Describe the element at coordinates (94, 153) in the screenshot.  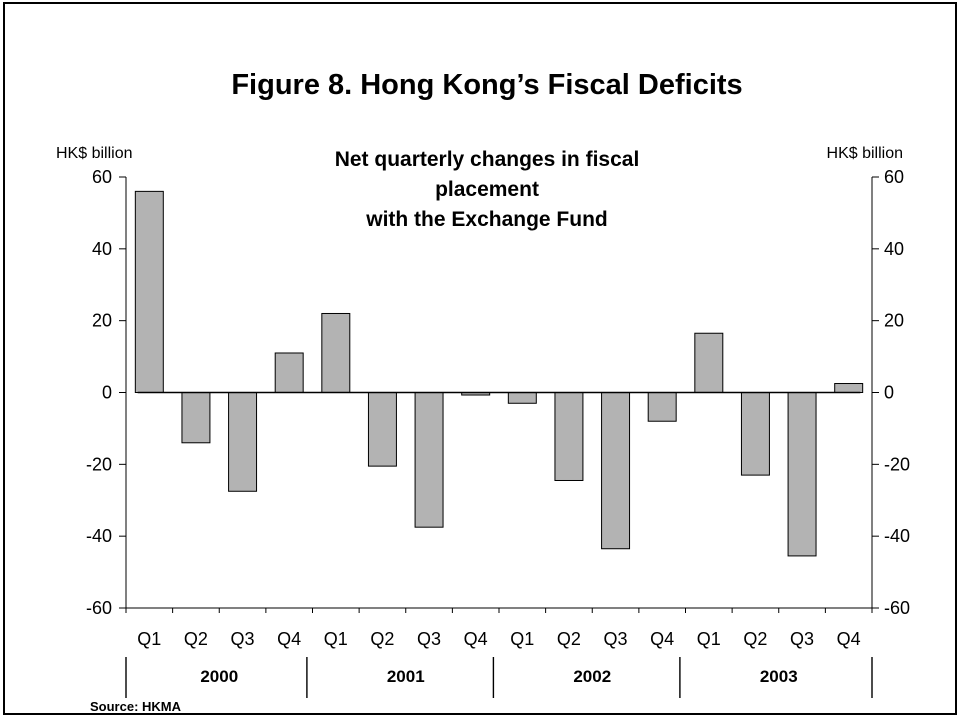
I see `left-axis-unit-label: HK$ billion` at that location.